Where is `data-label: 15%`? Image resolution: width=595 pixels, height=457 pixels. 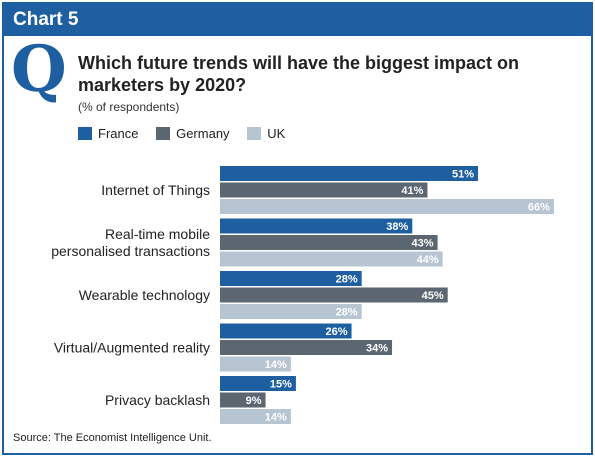
data-label: 15% is located at coordinates (281, 385).